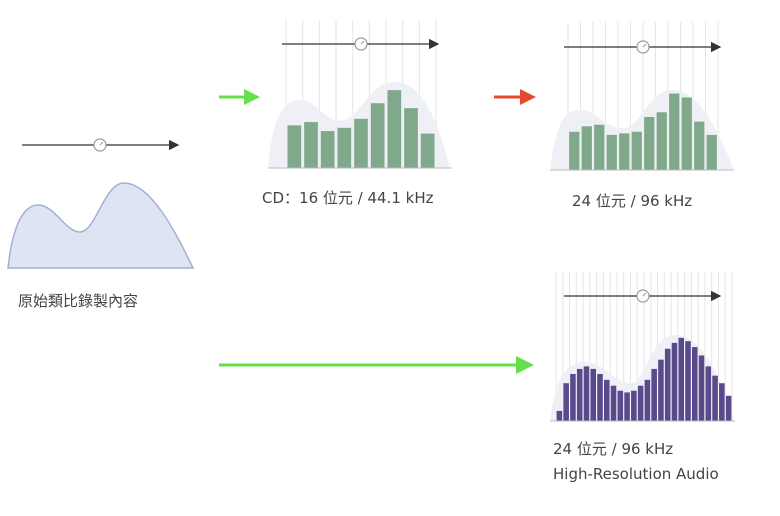 Image resolution: width=780 pixels, height=516 pixels. I want to click on original-analog-panel, so click(101, 203).